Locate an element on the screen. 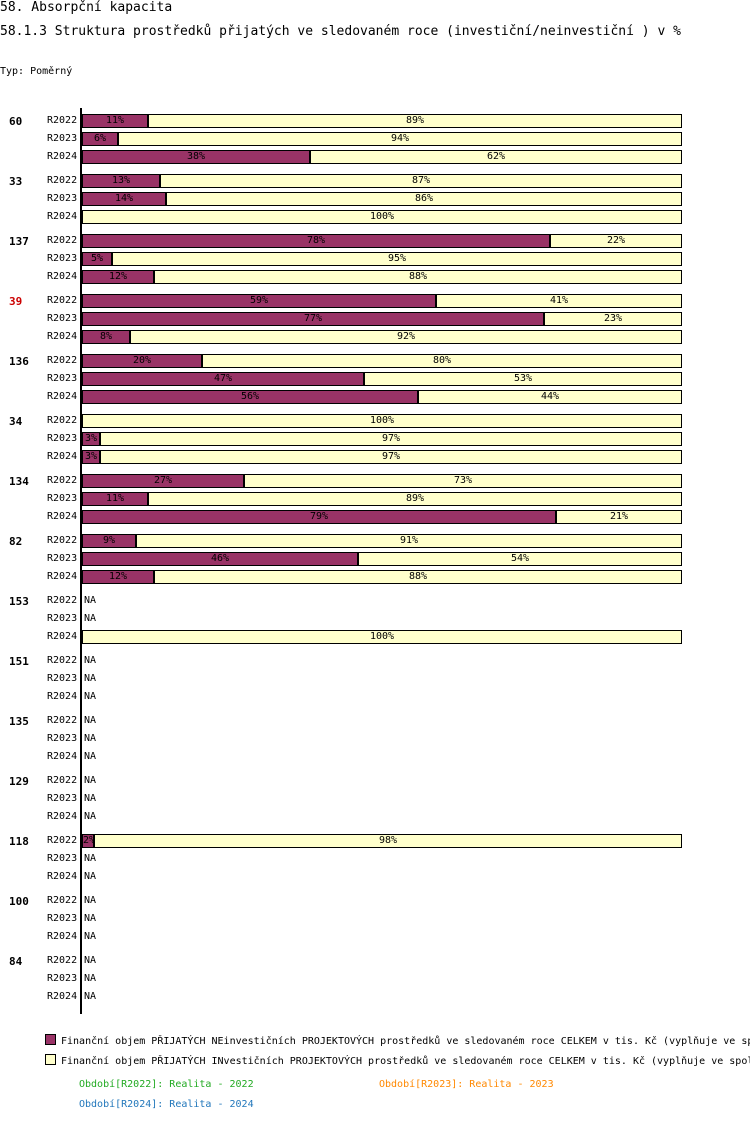 The height and width of the screenshot is (1144, 750). bar-segment-investicni: 54% is located at coordinates (520, 559).